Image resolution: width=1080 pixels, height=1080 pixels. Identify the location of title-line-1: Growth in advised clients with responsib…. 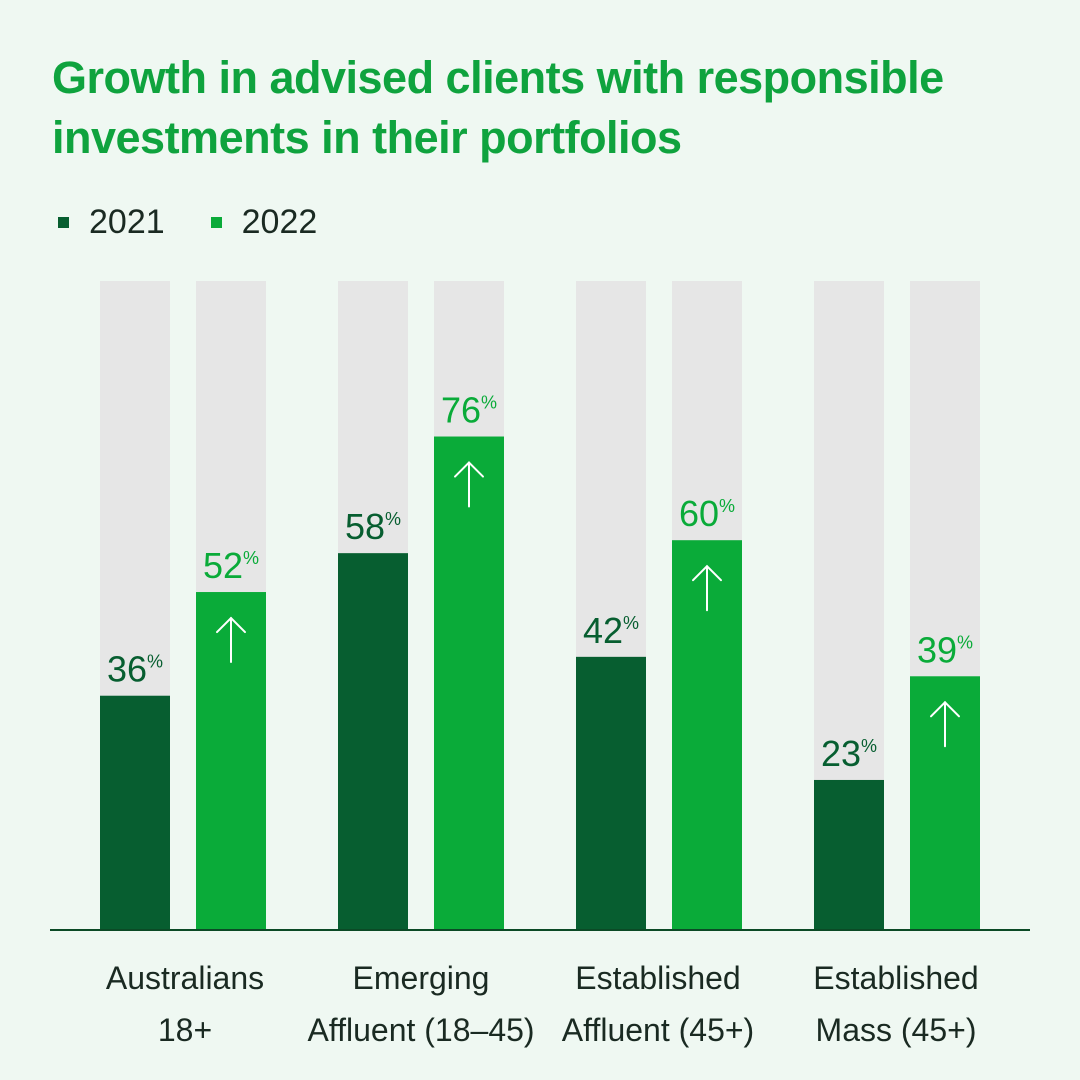
(498, 77).